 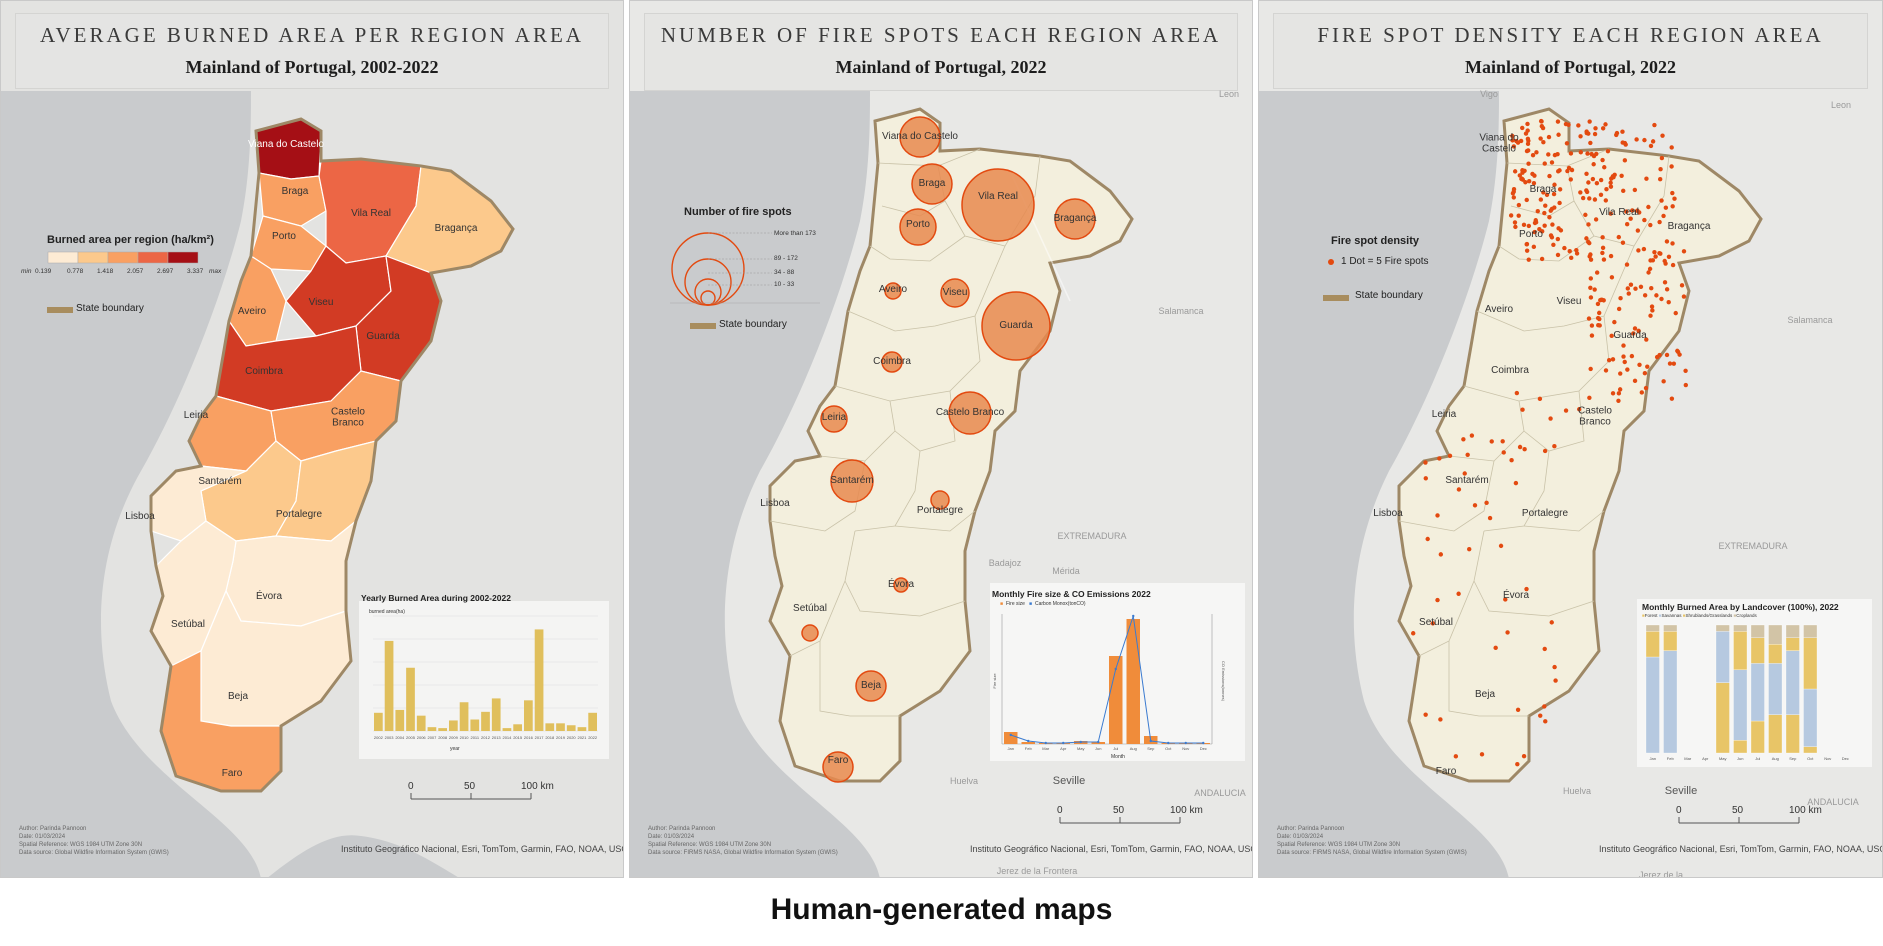 What do you see at coordinates (110, 308) in the screenshot?
I see `state-boundary-label: State boundary` at bounding box center [110, 308].